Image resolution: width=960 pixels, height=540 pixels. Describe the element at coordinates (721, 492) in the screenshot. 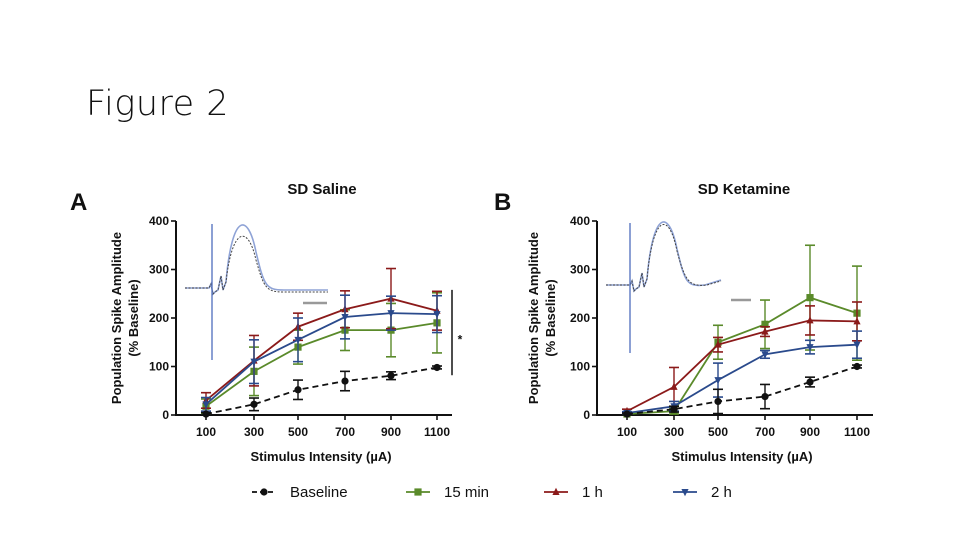

I see `legend-label: 2 h` at that location.